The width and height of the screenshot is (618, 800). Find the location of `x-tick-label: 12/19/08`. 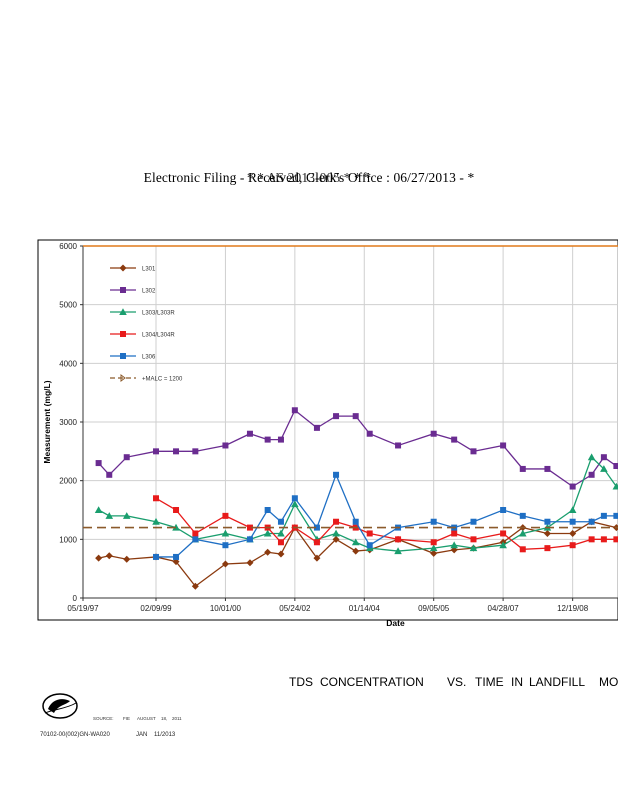

x-tick-label: 12/19/08 is located at coordinates (573, 608).